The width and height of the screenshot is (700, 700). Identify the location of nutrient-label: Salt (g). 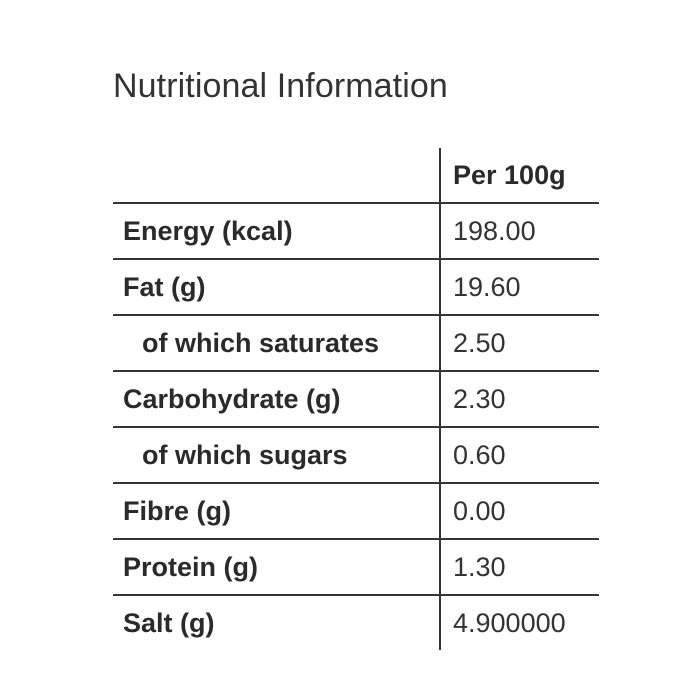
(169, 622).